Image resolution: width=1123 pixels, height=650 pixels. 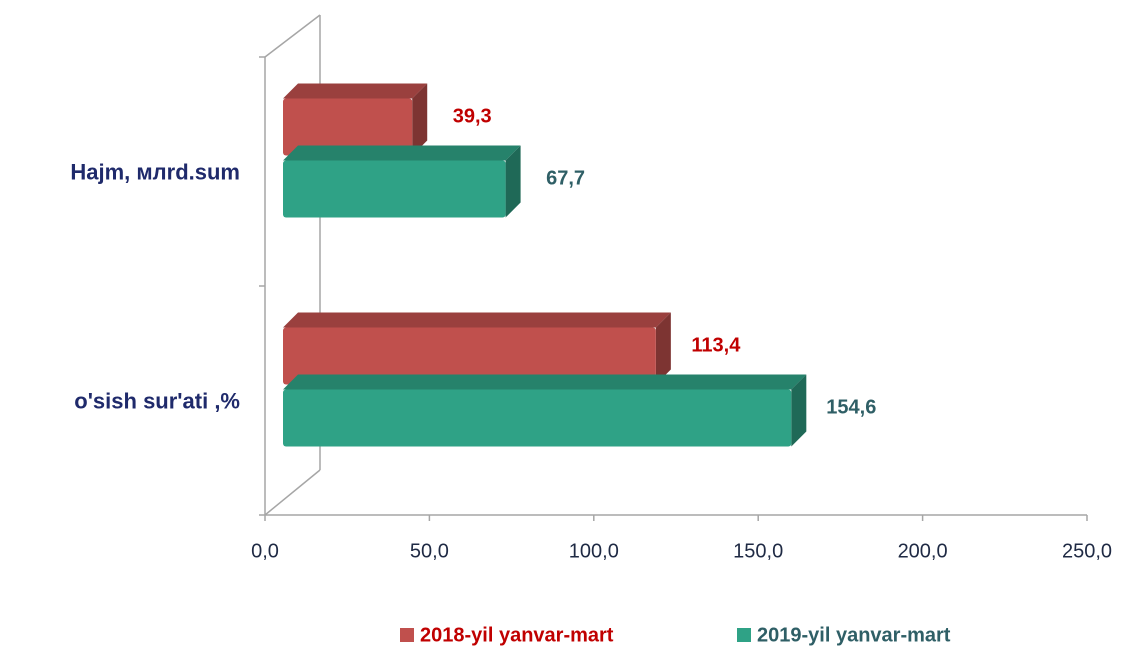 What do you see at coordinates (157, 400) in the screenshot?
I see `category-label: o'sish sur'ati ,%` at bounding box center [157, 400].